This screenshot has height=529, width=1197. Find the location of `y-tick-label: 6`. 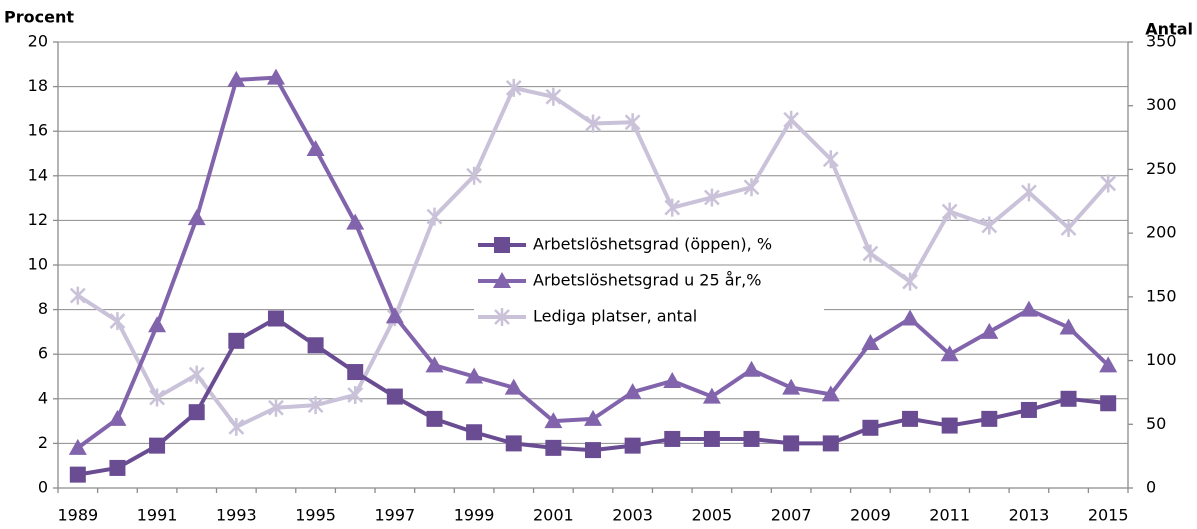

y-tick-label: 6 is located at coordinates (43, 353).